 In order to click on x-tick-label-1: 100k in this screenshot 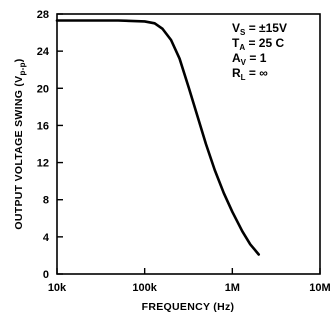, I will do `click(144, 288)`.